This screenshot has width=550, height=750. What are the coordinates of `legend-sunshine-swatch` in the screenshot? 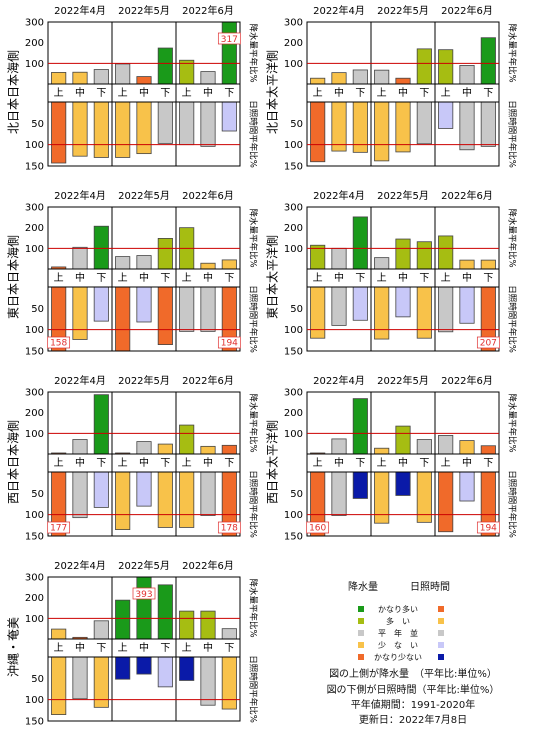 It's located at (441, 621).